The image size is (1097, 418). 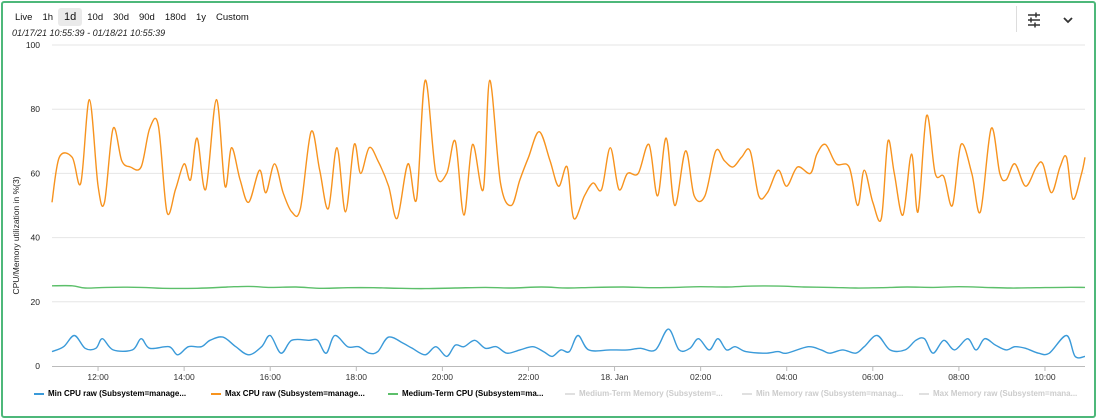 I want to click on x-tick-label: 16:00, so click(x=271, y=377).